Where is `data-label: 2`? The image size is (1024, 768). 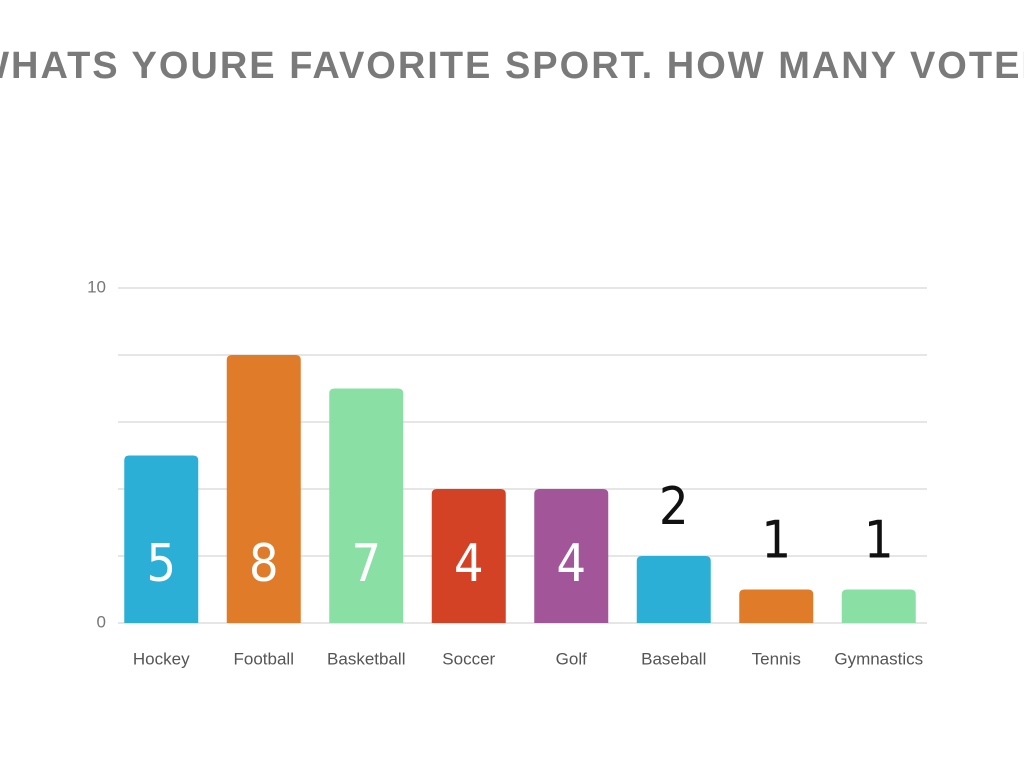
data-label: 2 is located at coordinates (674, 507).